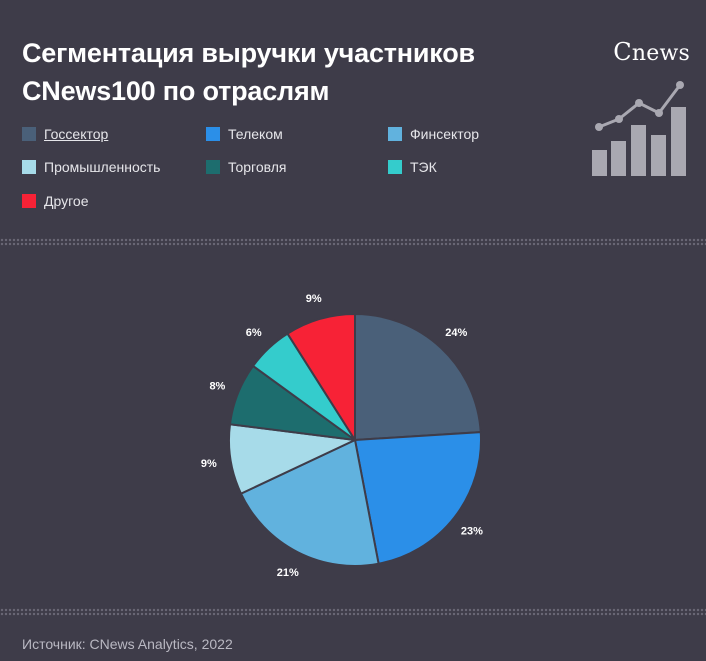 This screenshot has height=661, width=706. I want to click on pie-data-label-5: 8%, so click(217, 387).